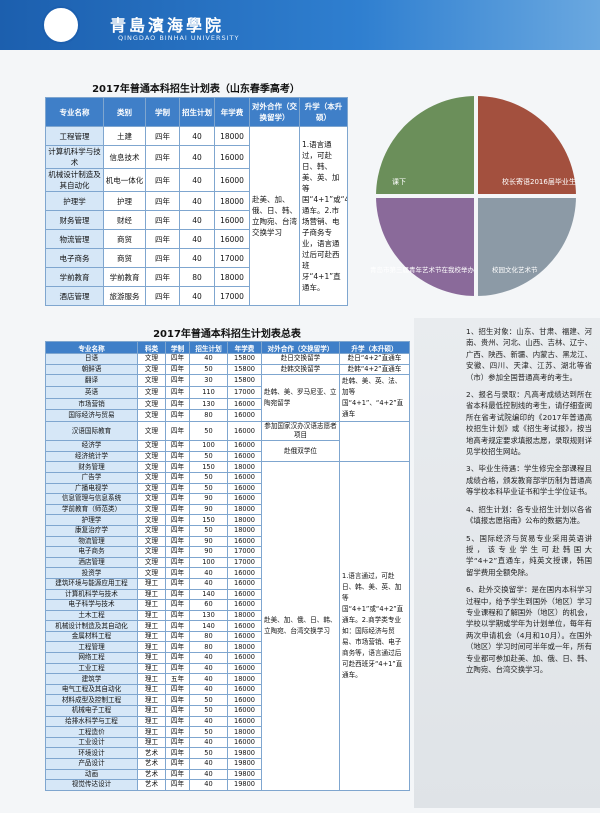  I want to click on cell: 60, so click(208, 605).